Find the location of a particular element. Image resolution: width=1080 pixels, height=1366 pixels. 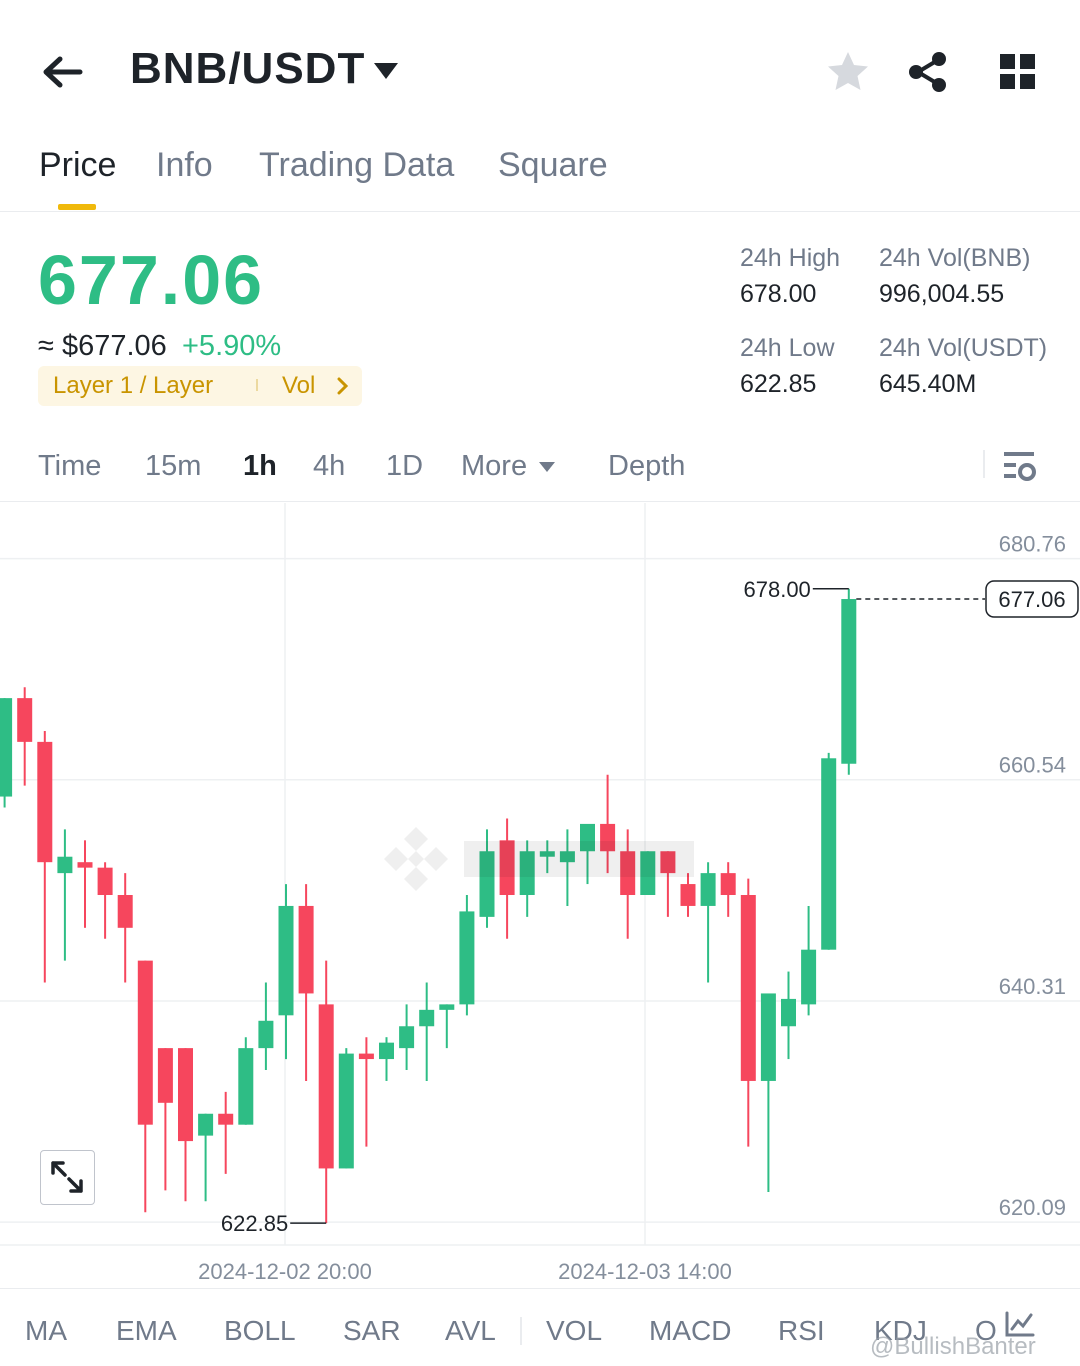

indicator-macd: MACD is located at coordinates (690, 1330).